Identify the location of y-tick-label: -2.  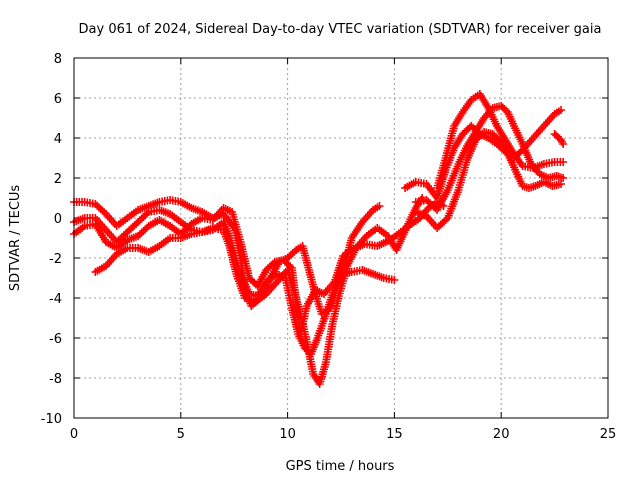
(55, 259).